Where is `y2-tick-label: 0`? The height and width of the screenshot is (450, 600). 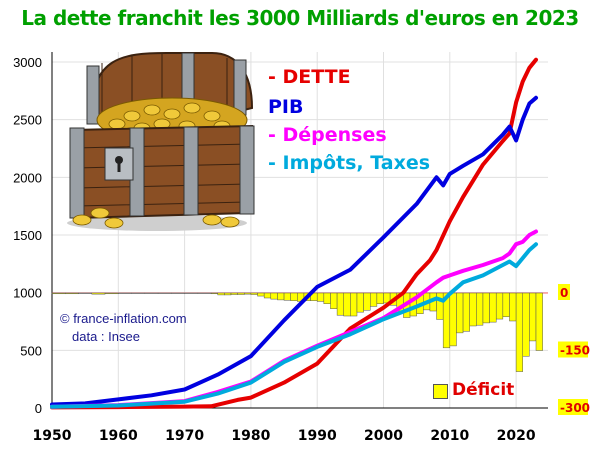
y2-tick-label: 0 is located at coordinates (564, 293).